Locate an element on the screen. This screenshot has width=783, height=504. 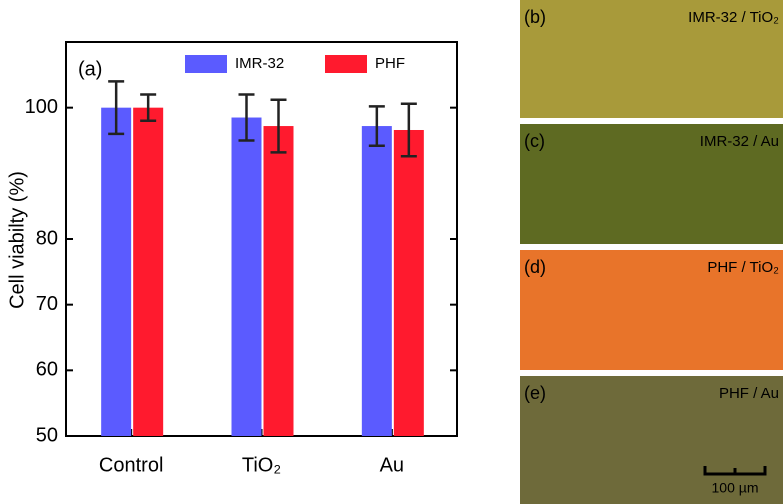
y-tick-label: 60 is located at coordinates (47, 370).